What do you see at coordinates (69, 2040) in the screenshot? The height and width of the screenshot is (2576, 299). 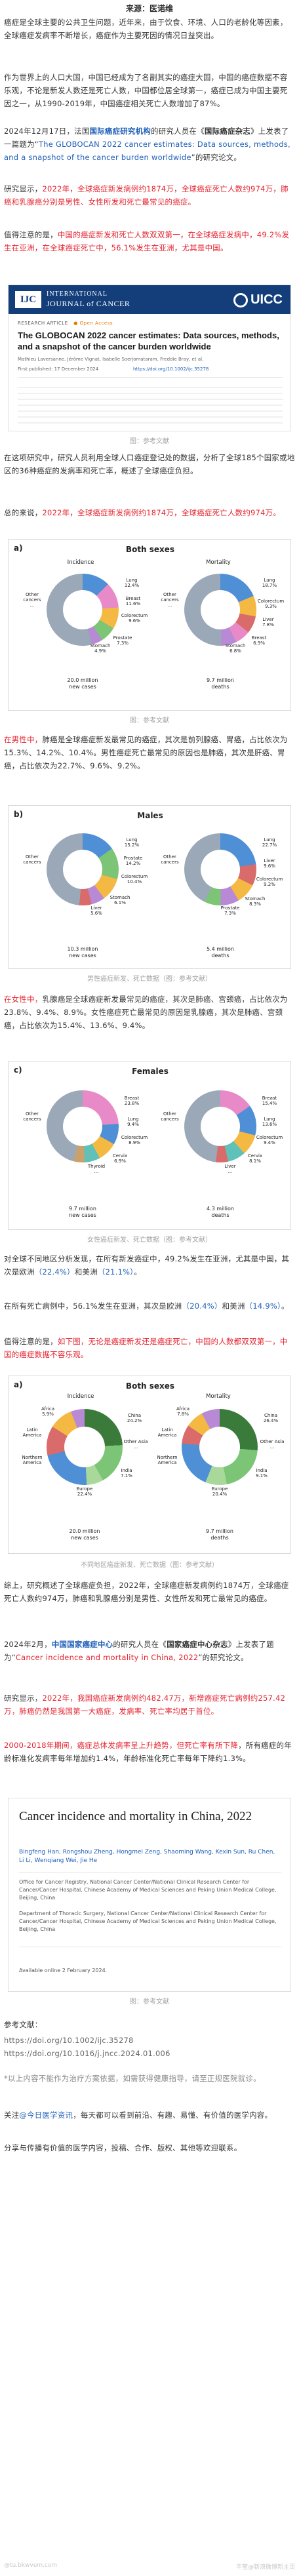 I see `reference-link-1: https://doi.org/10.1002/ijc.35278` at bounding box center [69, 2040].